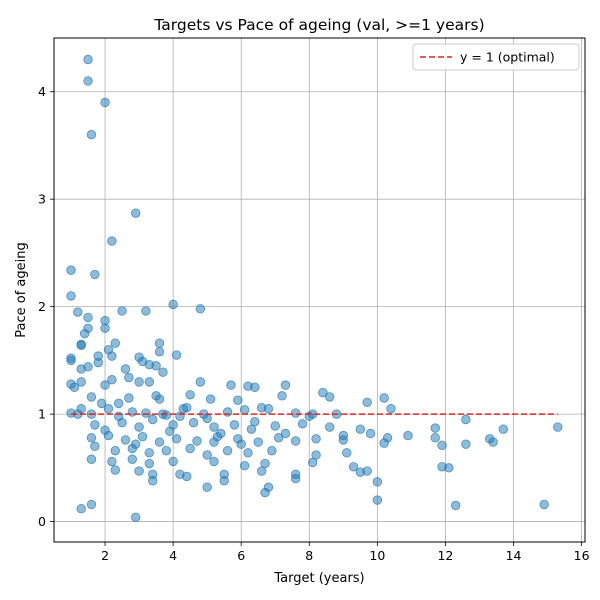  Describe the element at coordinates (377, 555) in the screenshot. I see `x-tick-label: 10` at that location.